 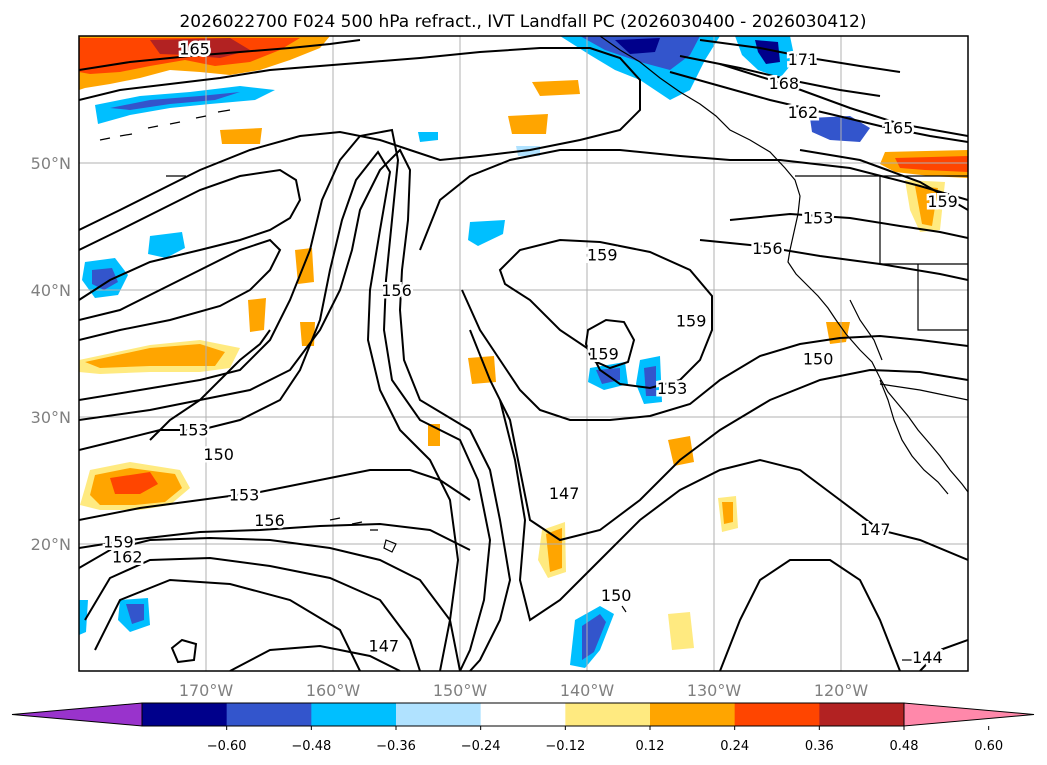 I want to click on contour-159-sw, so click(x=270, y=603).